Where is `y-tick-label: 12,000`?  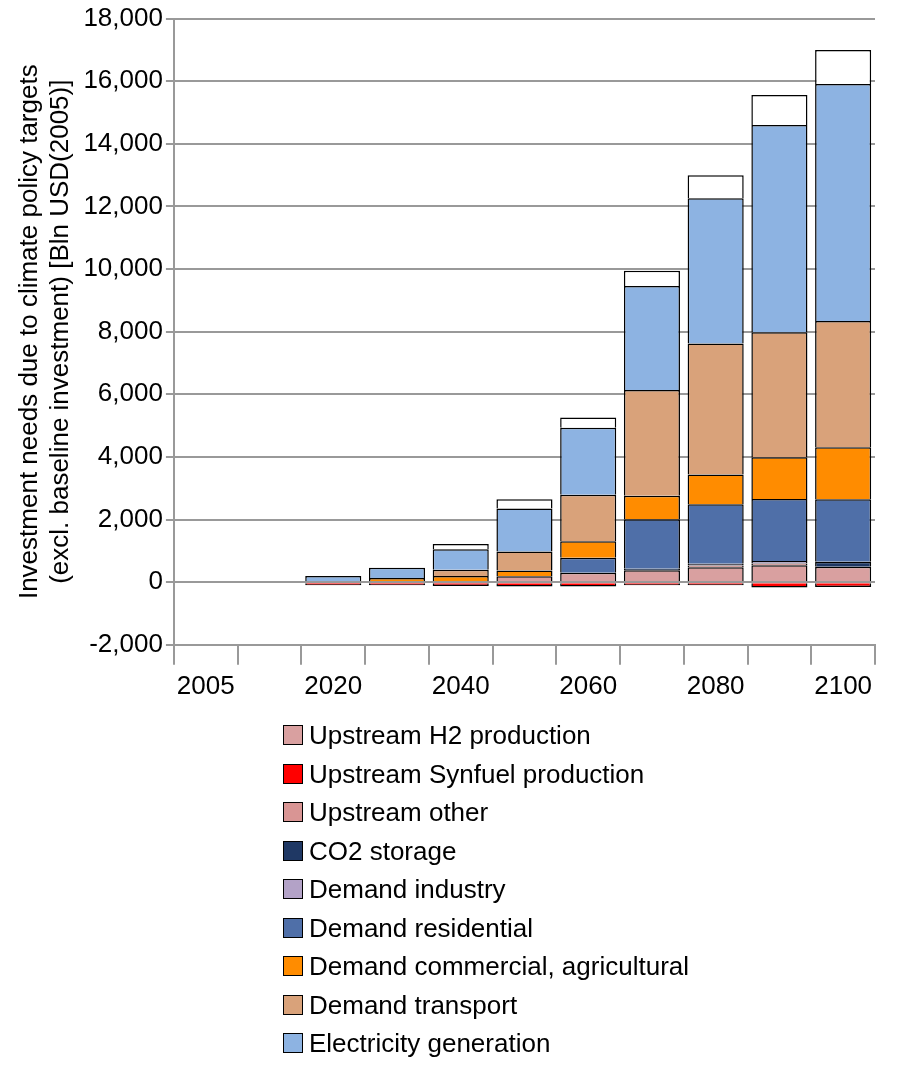
y-tick-label: 12,000 is located at coordinates (123, 204).